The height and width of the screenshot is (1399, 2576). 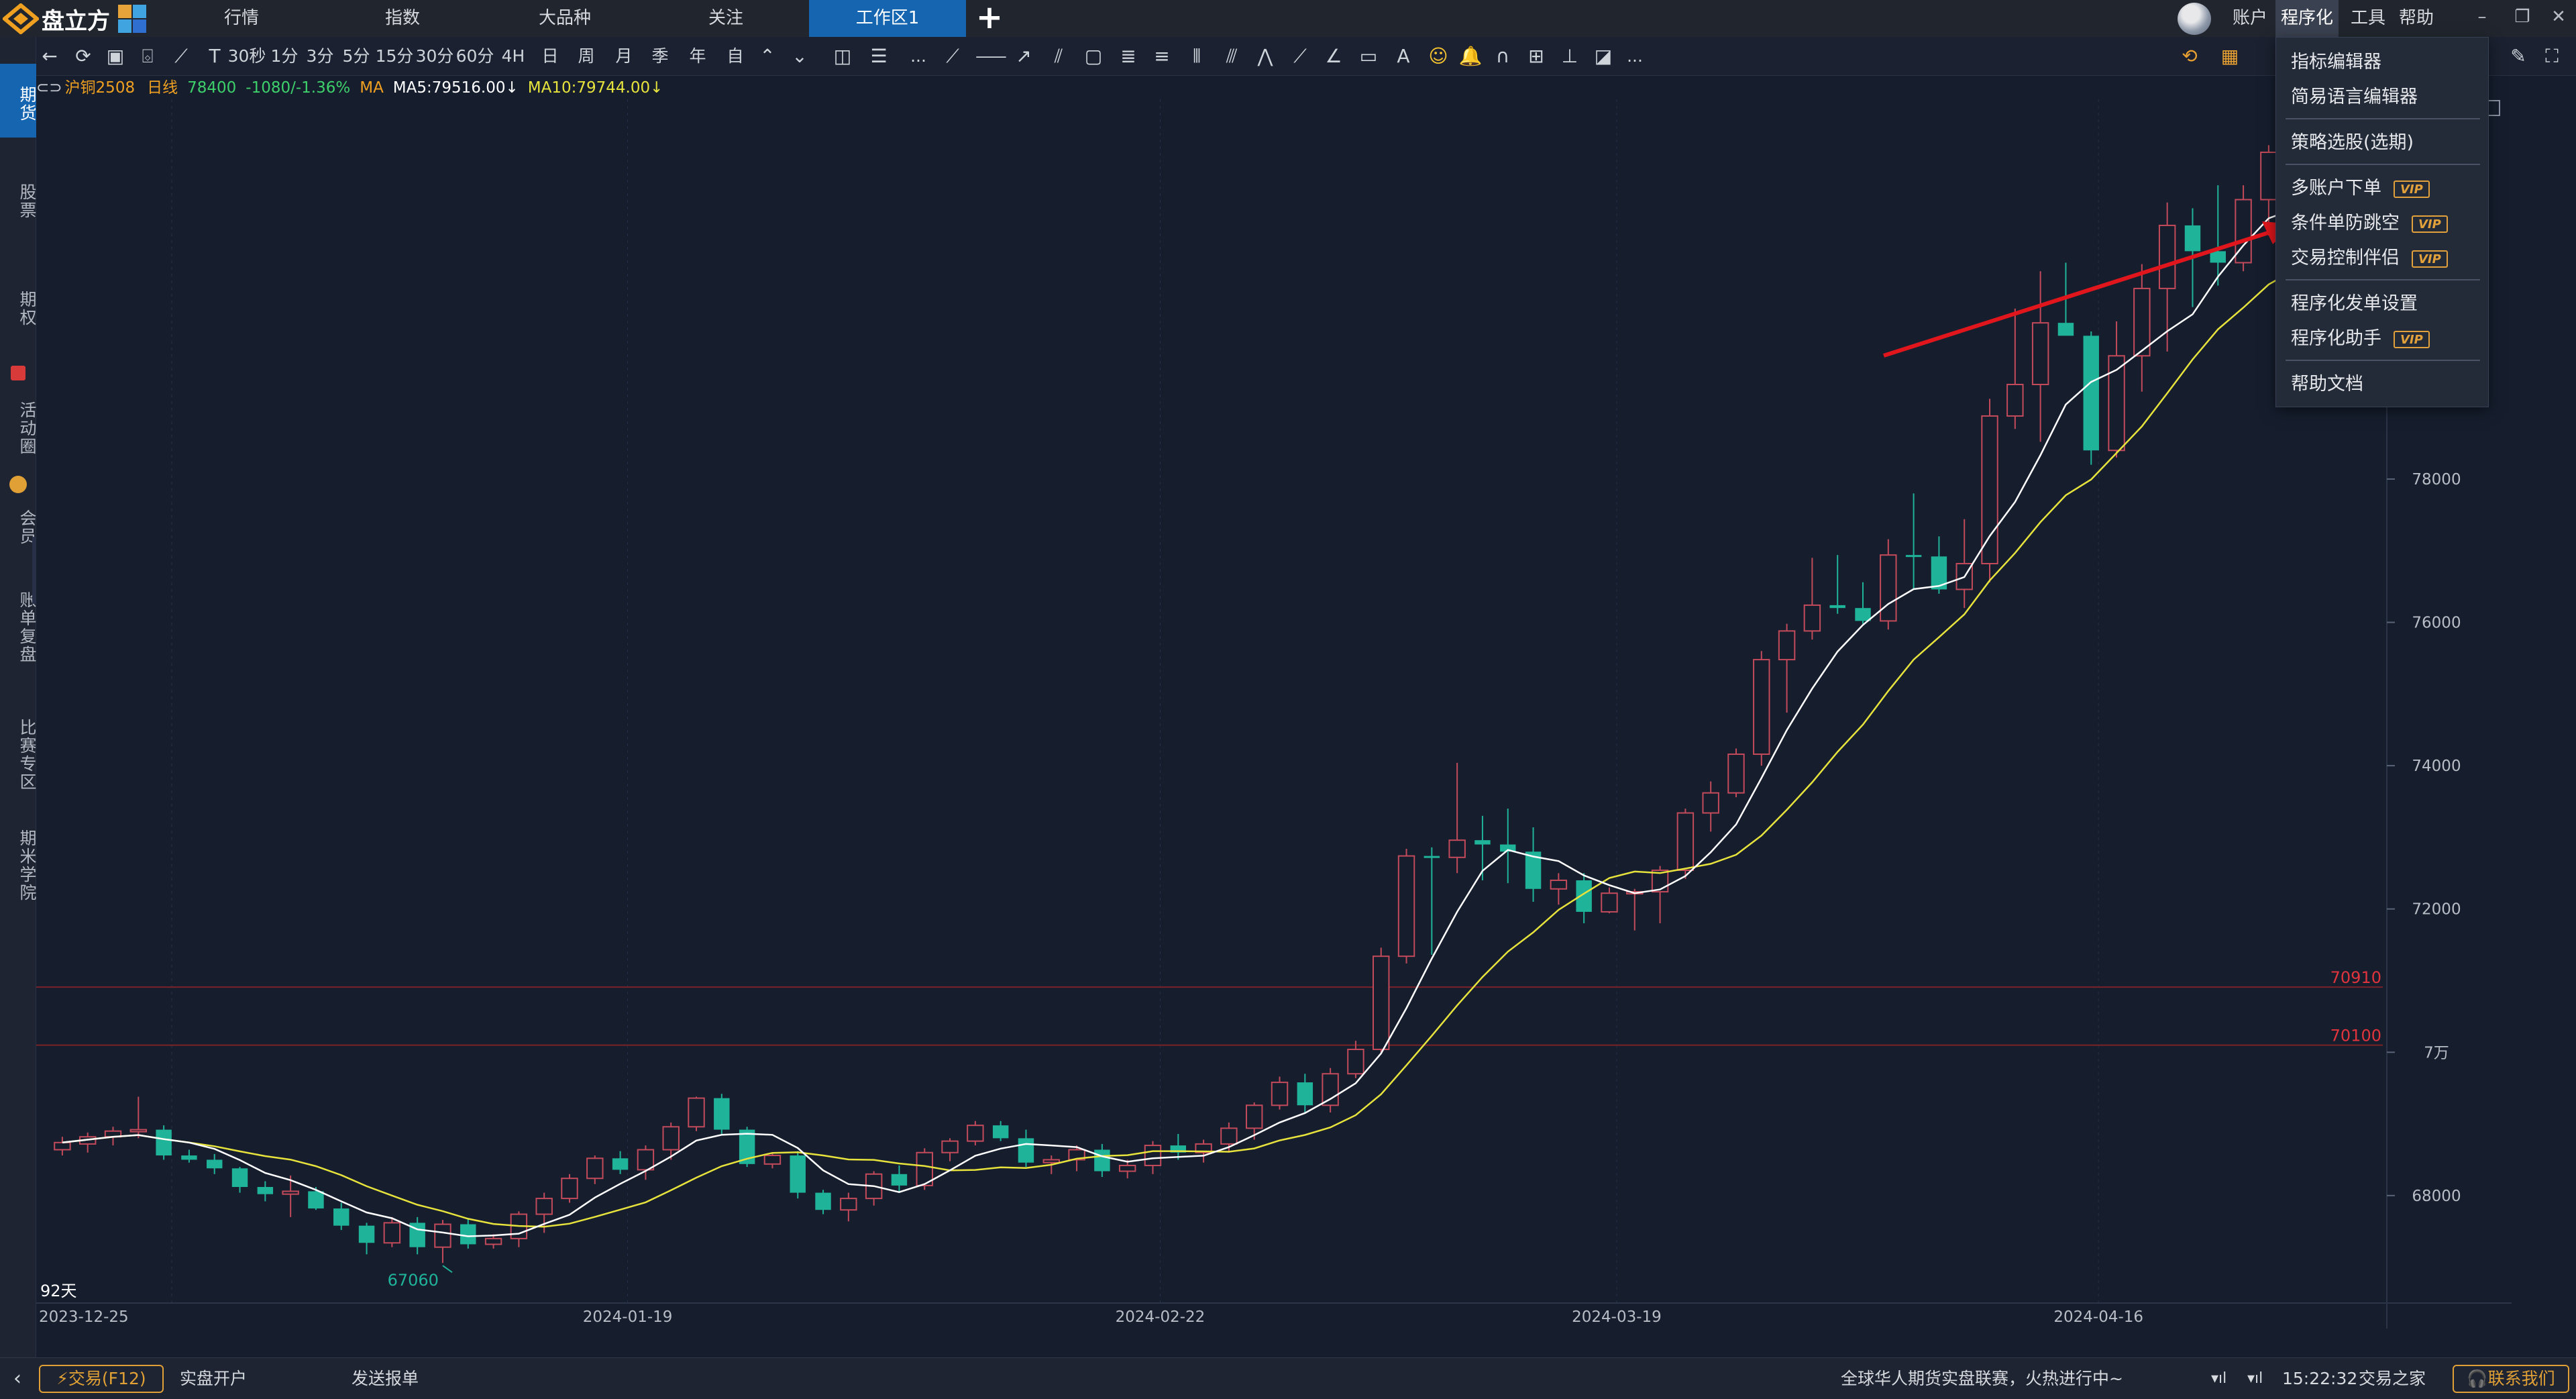 I want to click on close-icon: ✕, so click(x=2558, y=17).